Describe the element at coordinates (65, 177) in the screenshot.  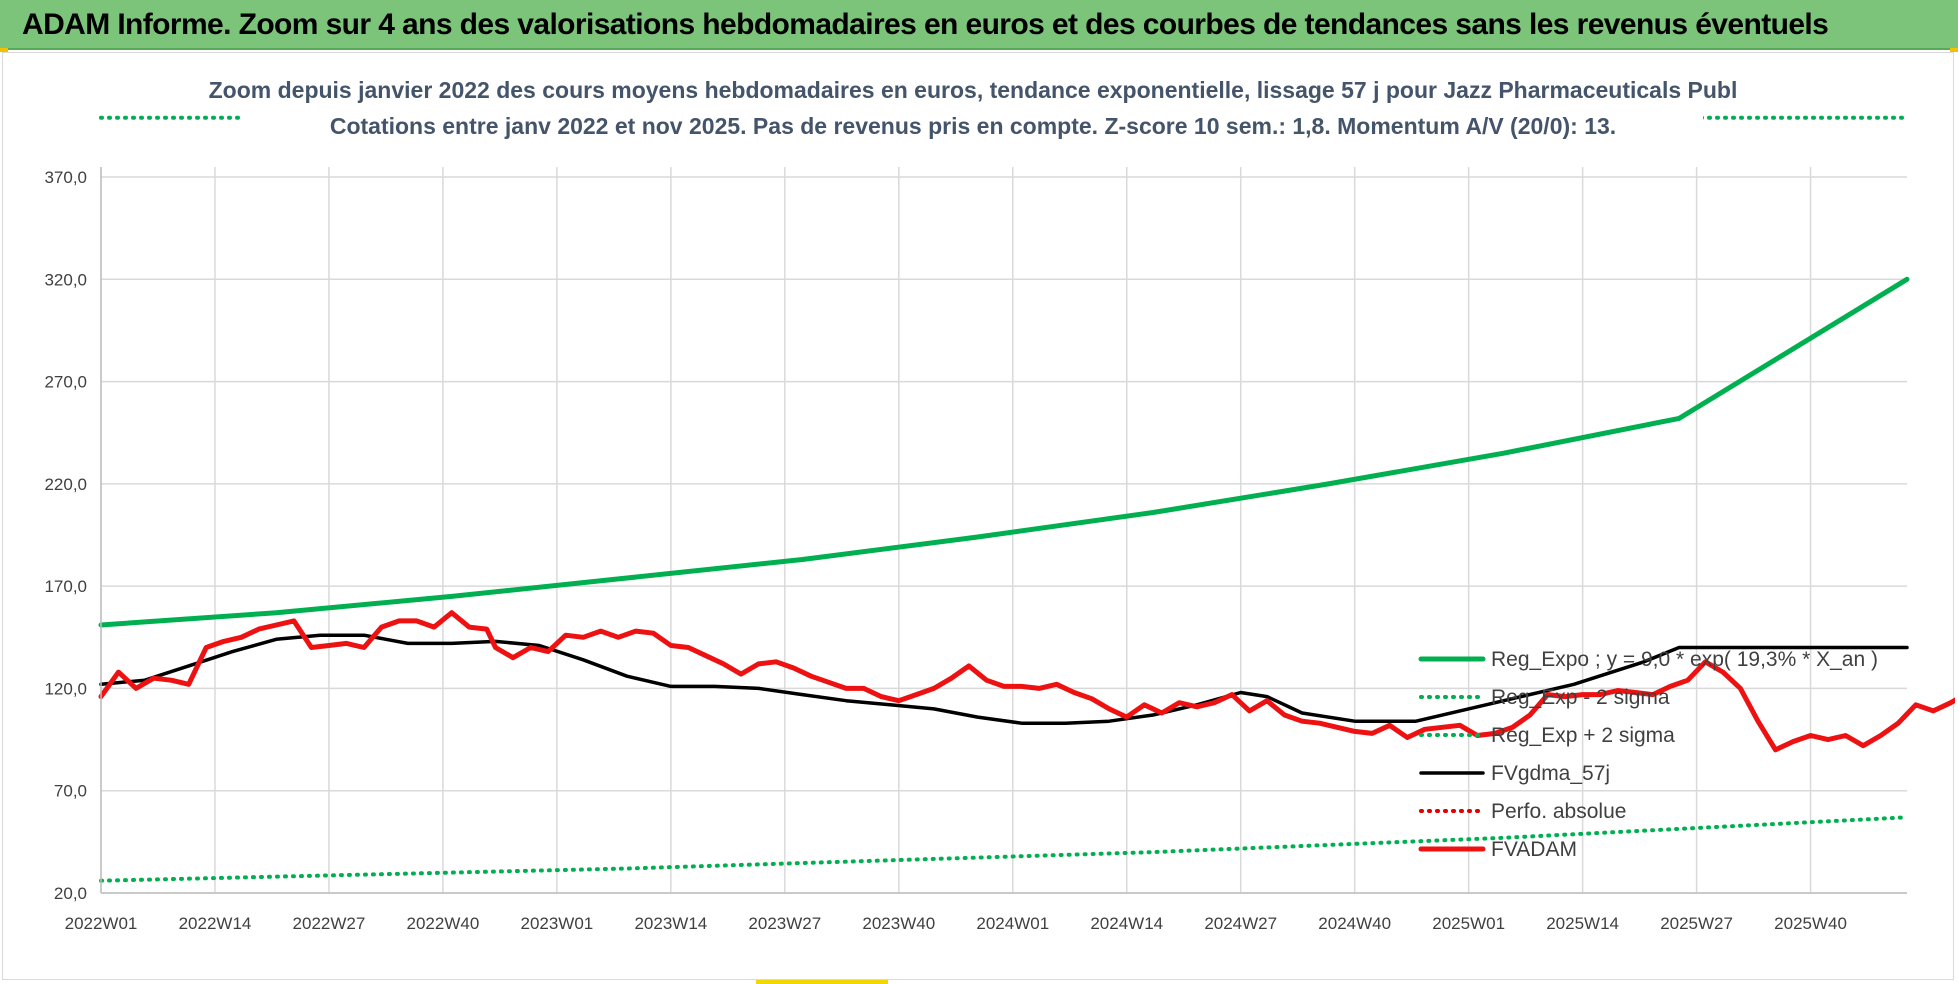
I see `y-tick-label: 370,0` at that location.